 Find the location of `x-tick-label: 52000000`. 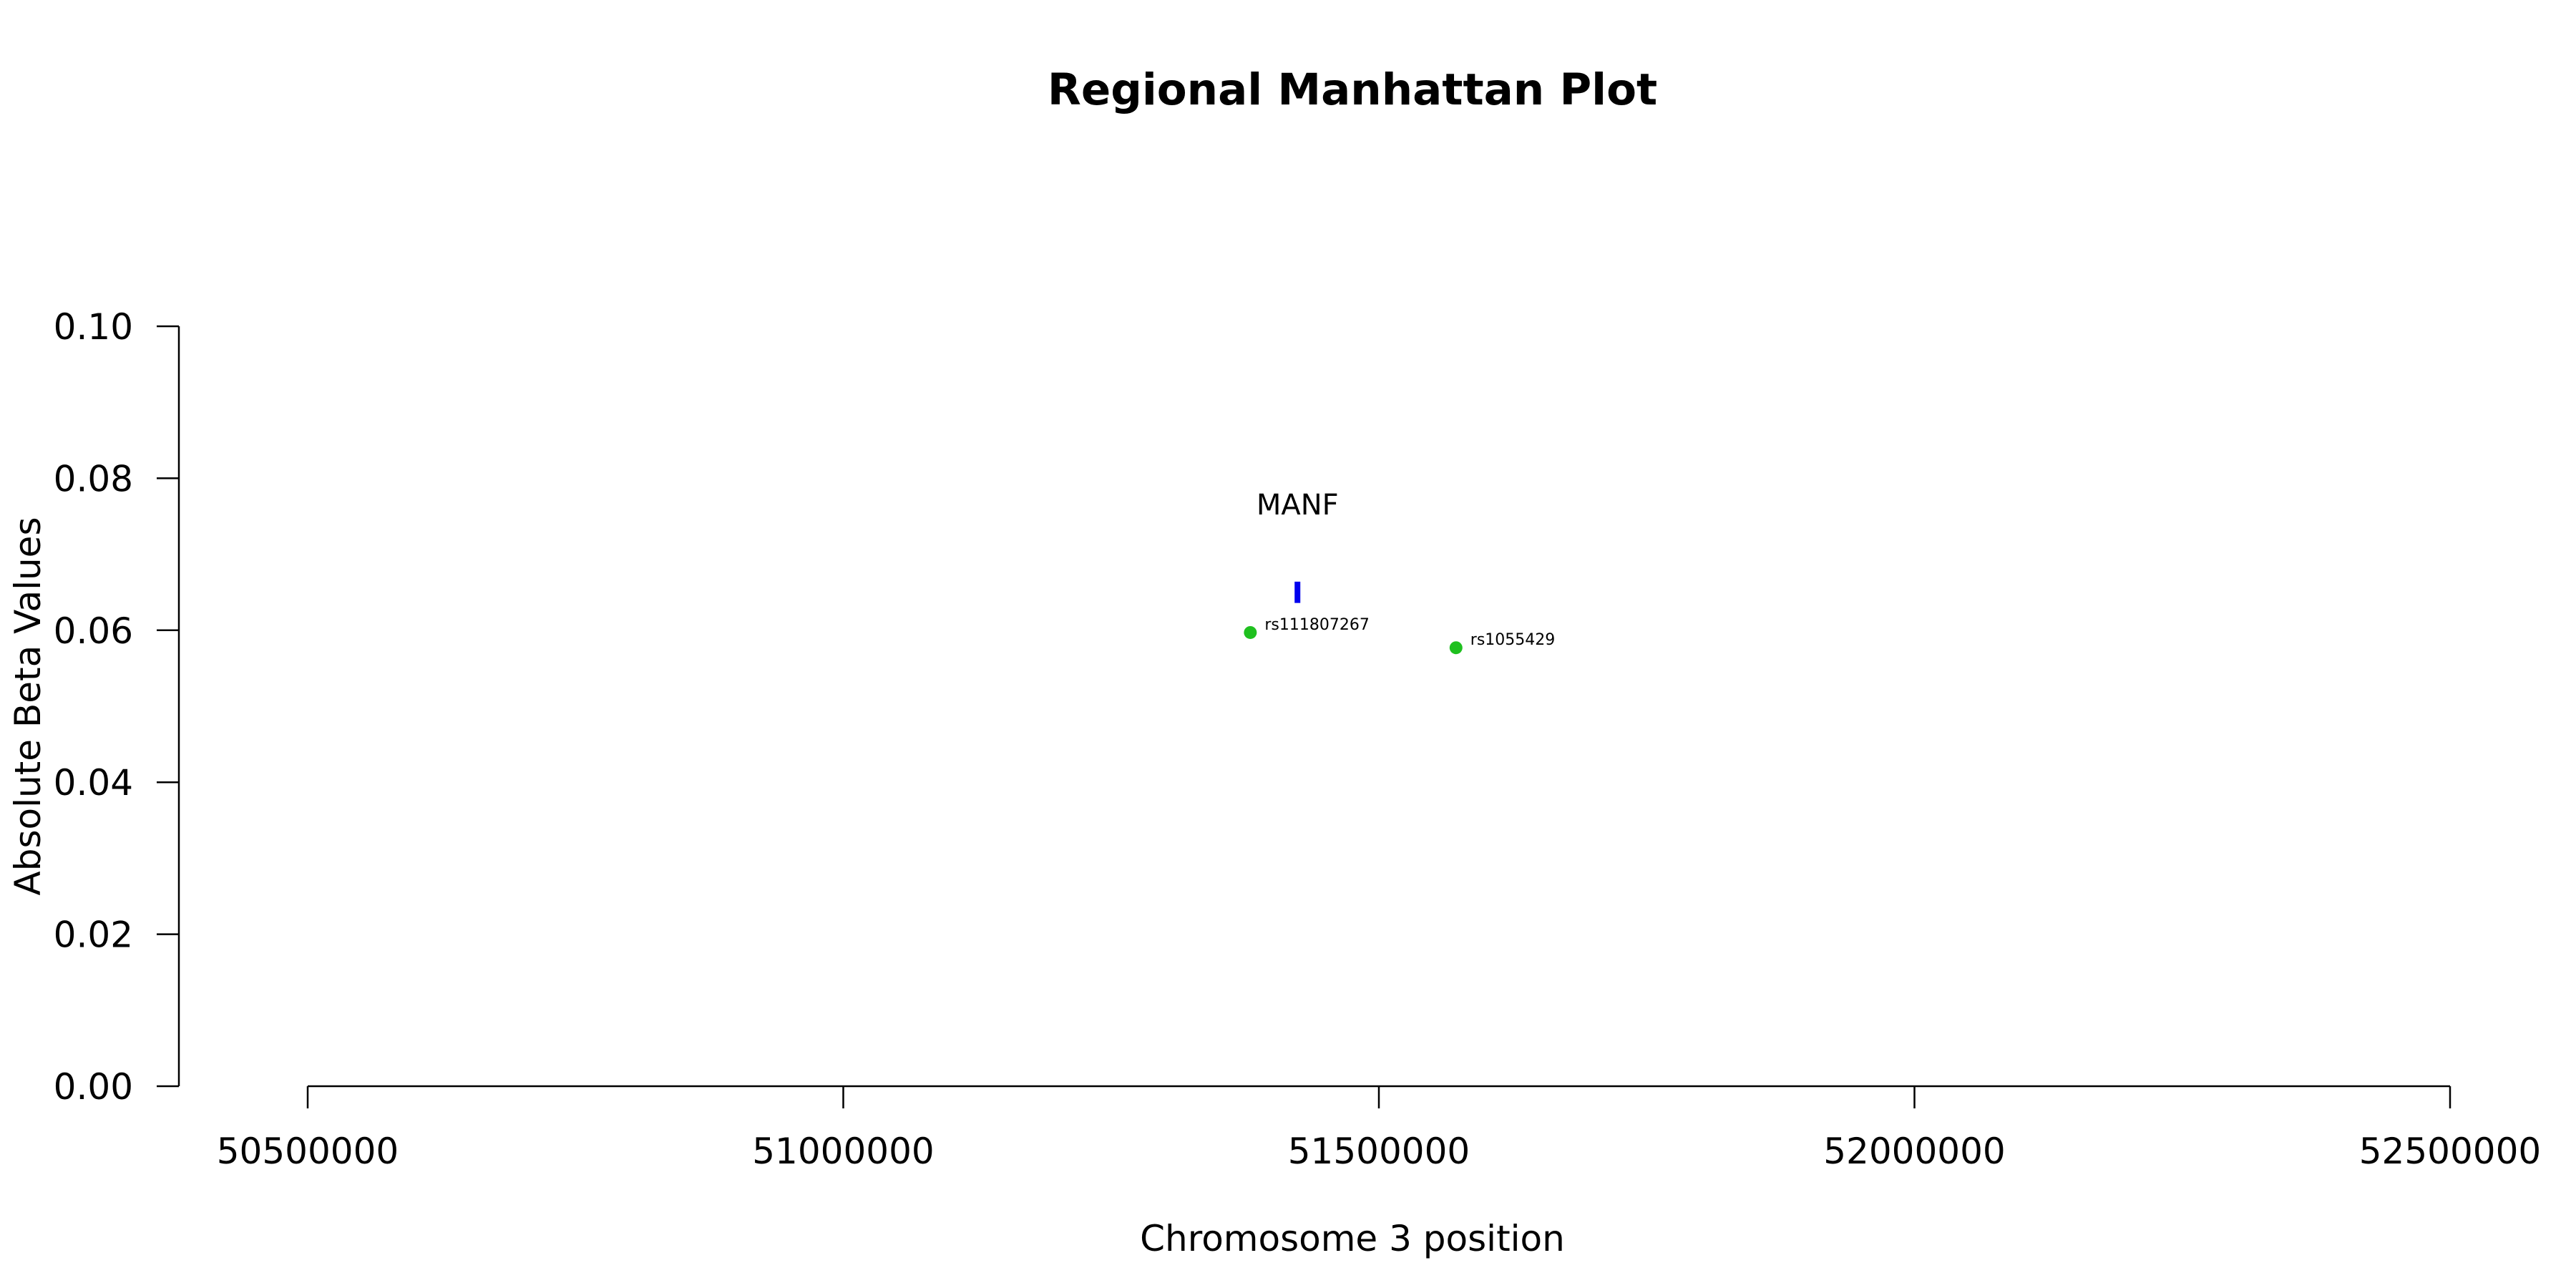

x-tick-label: 52000000 is located at coordinates (1914, 1151).